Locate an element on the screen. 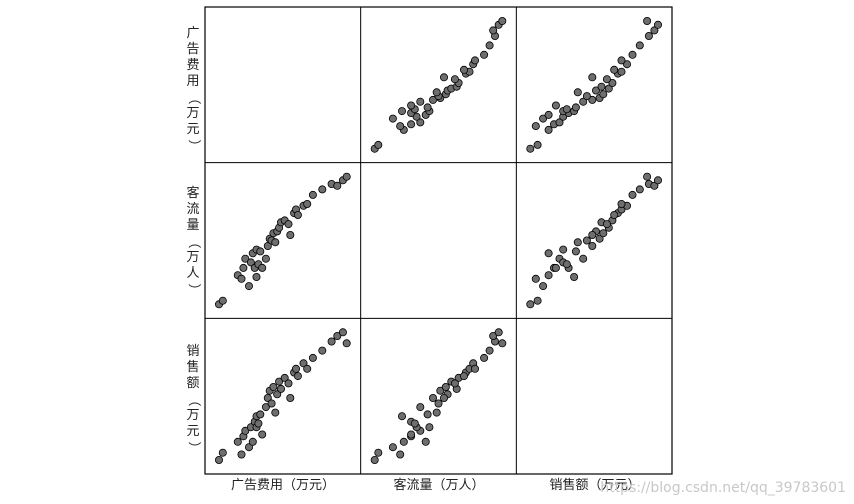 The width and height of the screenshot is (854, 504). row-label-char: 客 is located at coordinates (193, 193).